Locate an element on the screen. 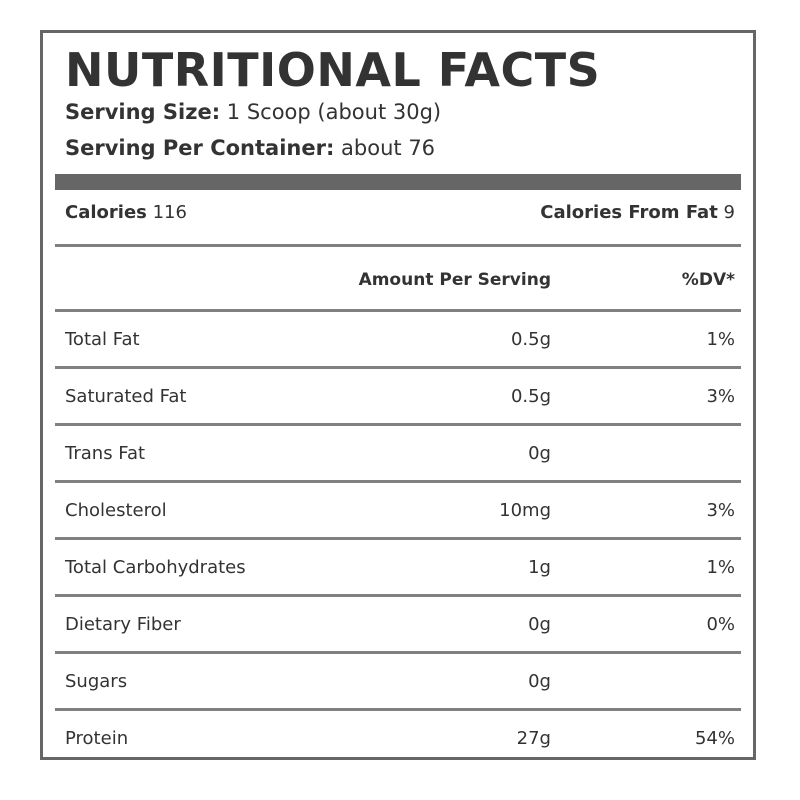 The image size is (800, 800). column-header-row: Amount Per Serving %DV* is located at coordinates (400, 280).